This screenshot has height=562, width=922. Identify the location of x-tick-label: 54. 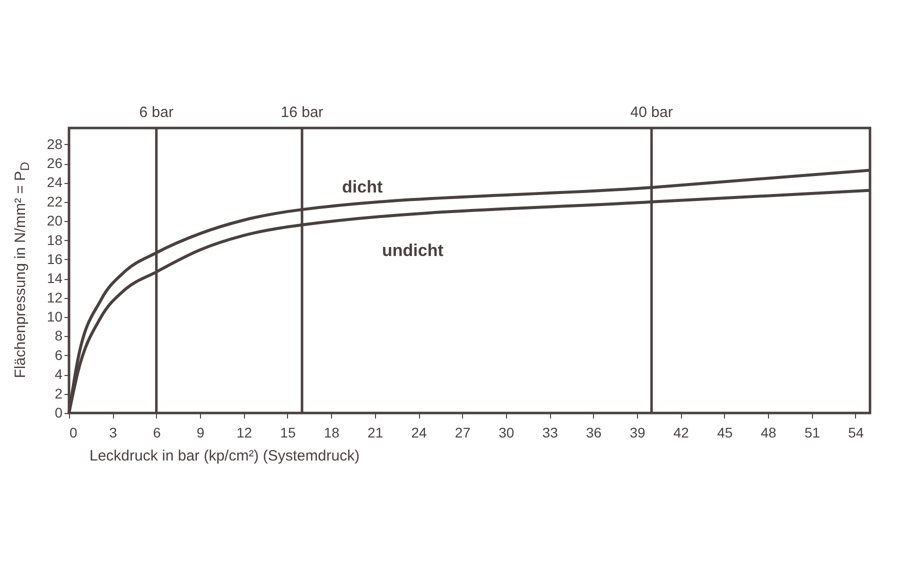
(856, 432).